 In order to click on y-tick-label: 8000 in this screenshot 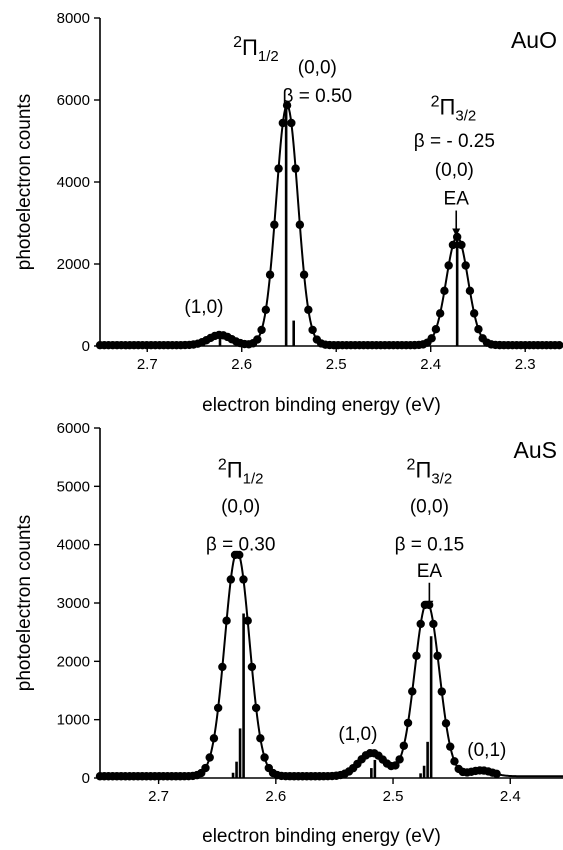, I will do `click(73, 18)`.